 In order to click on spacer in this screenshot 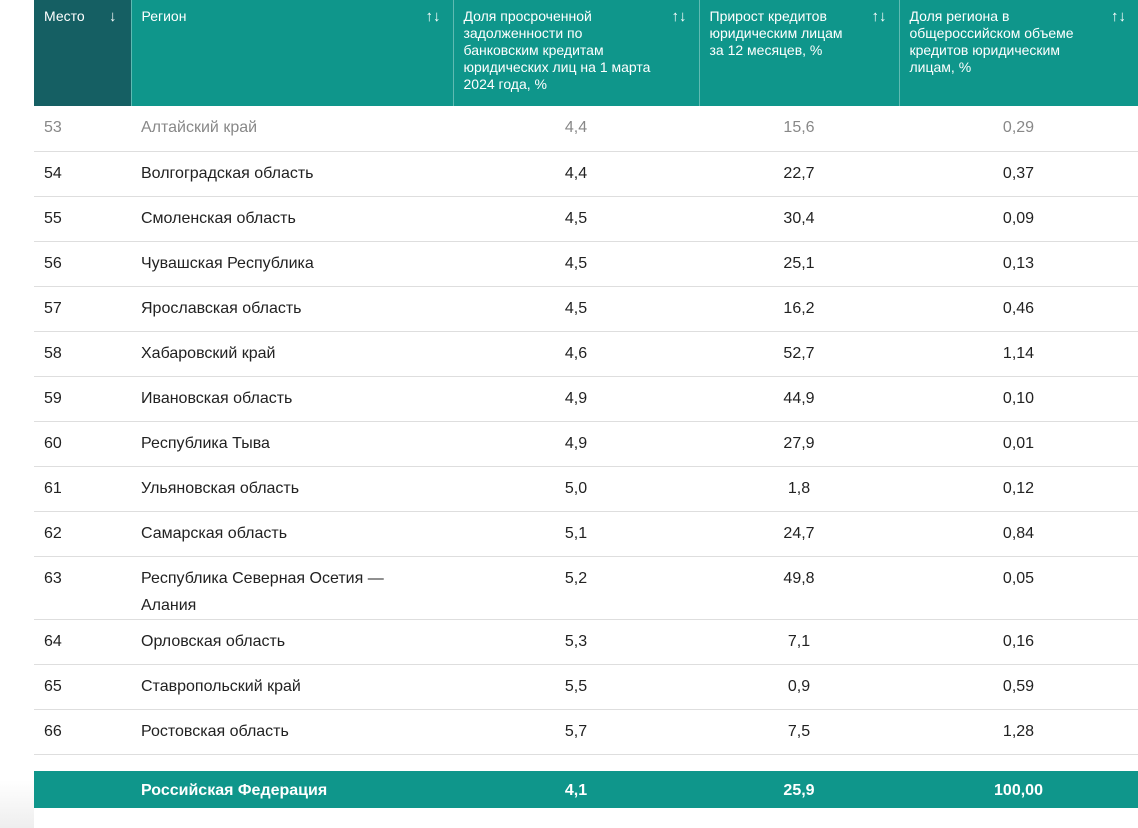, I will do `click(586, 762)`.